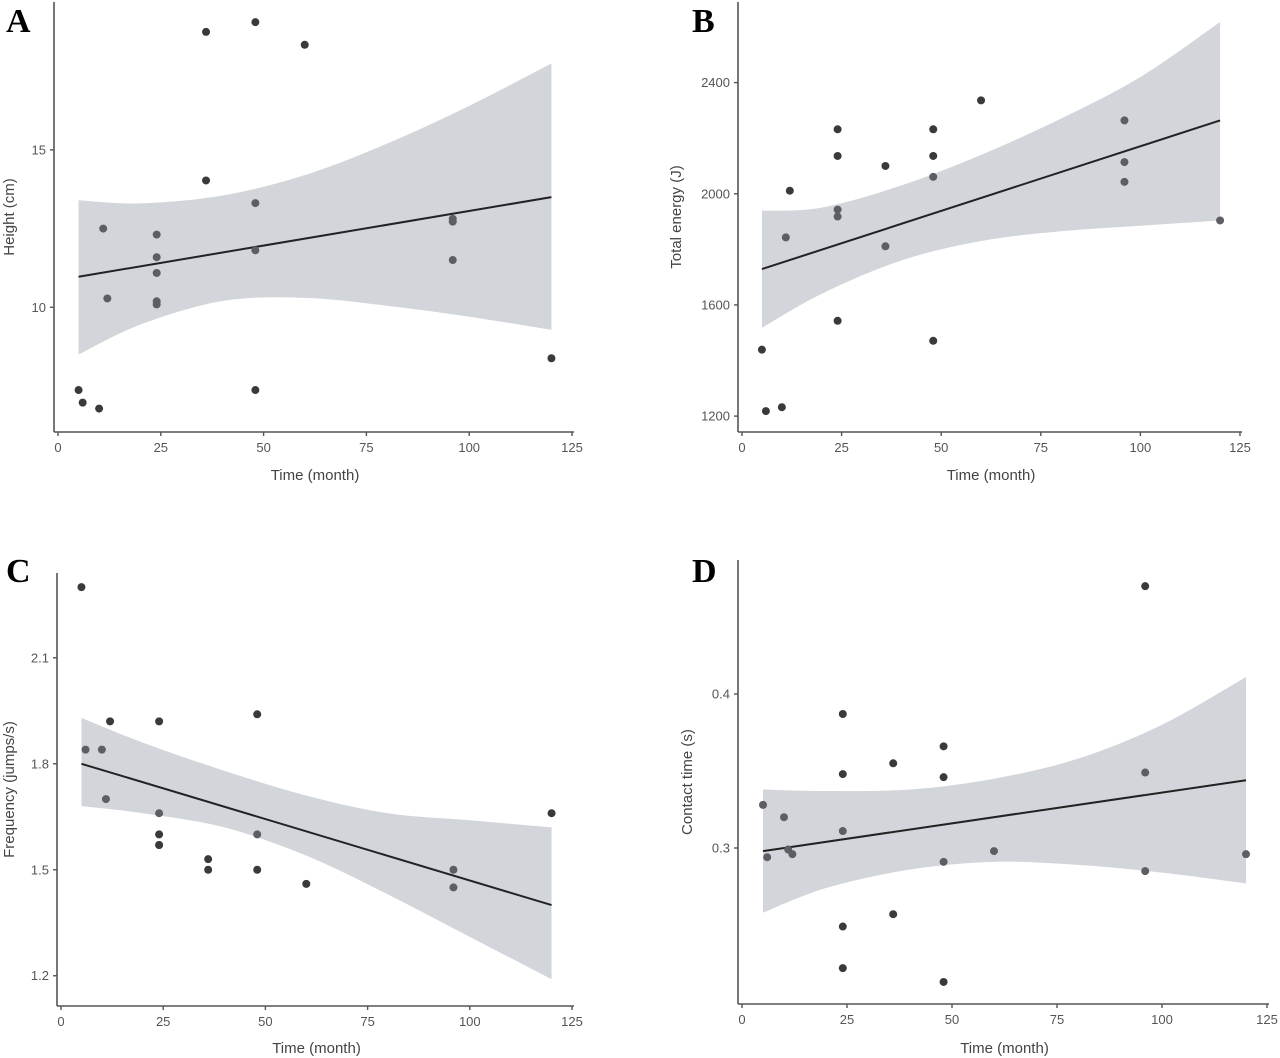 The image size is (1280, 1058). What do you see at coordinates (40, 869) in the screenshot?
I see `y-tick-label: 1.5` at bounding box center [40, 869].